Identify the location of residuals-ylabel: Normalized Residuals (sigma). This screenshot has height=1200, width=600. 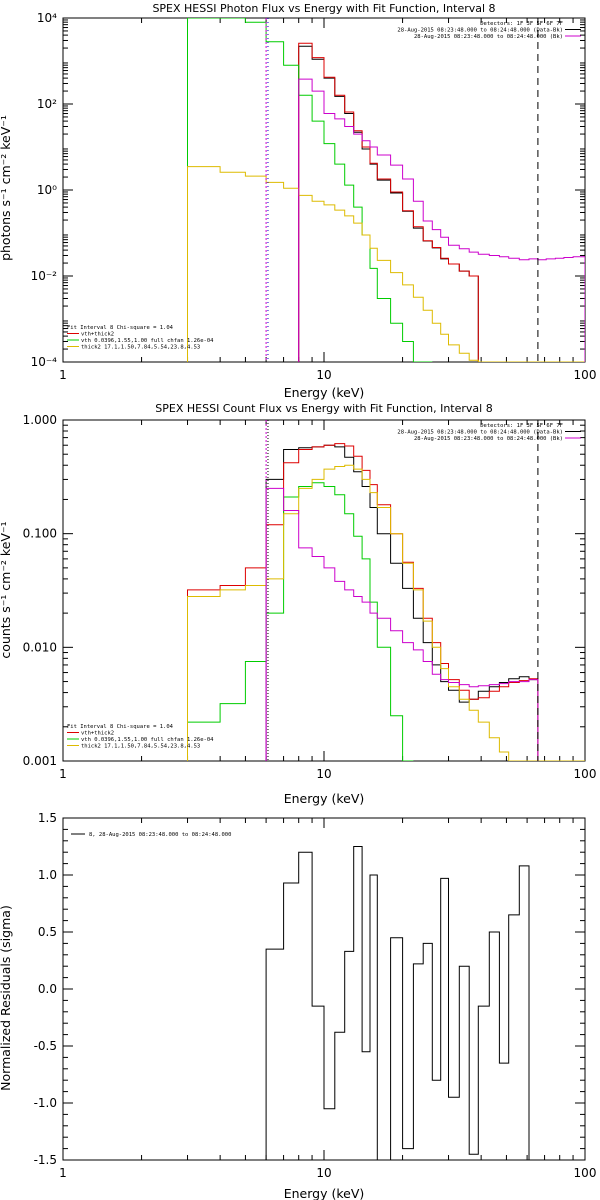
(6, 998).